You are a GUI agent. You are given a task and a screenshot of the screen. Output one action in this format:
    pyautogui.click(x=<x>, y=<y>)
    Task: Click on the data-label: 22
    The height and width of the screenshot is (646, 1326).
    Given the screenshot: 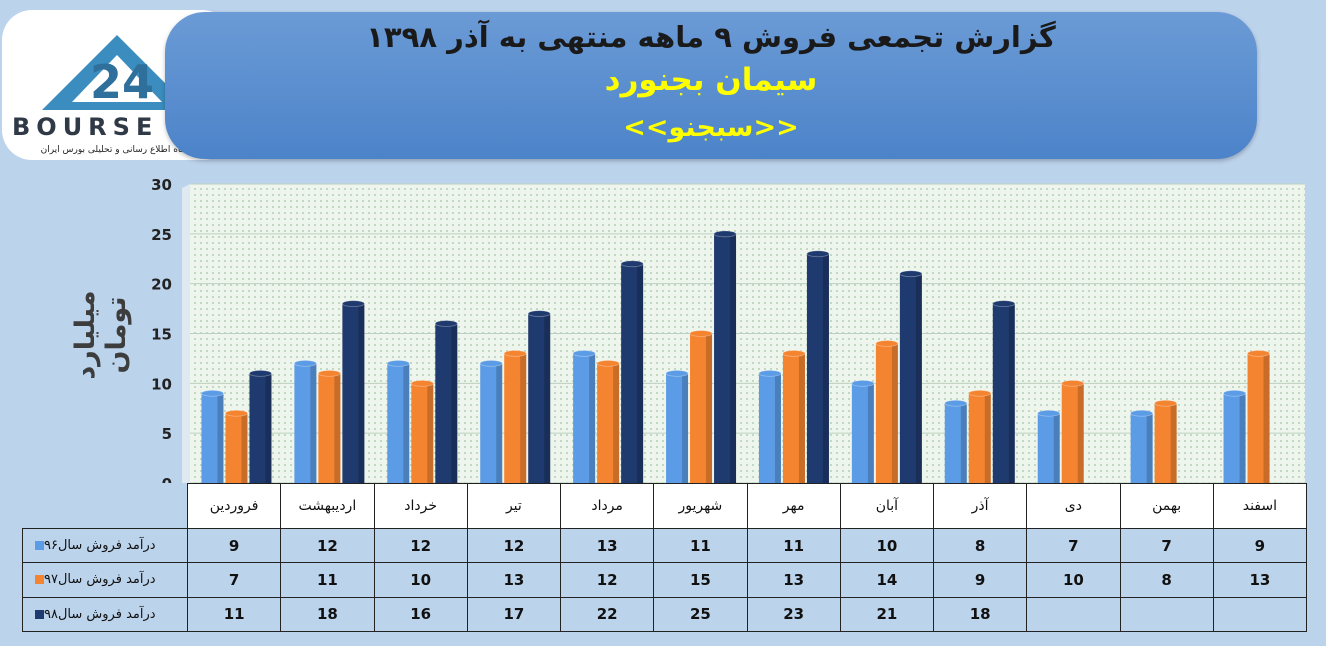 What is the action you would take?
    pyautogui.click(x=607, y=614)
    